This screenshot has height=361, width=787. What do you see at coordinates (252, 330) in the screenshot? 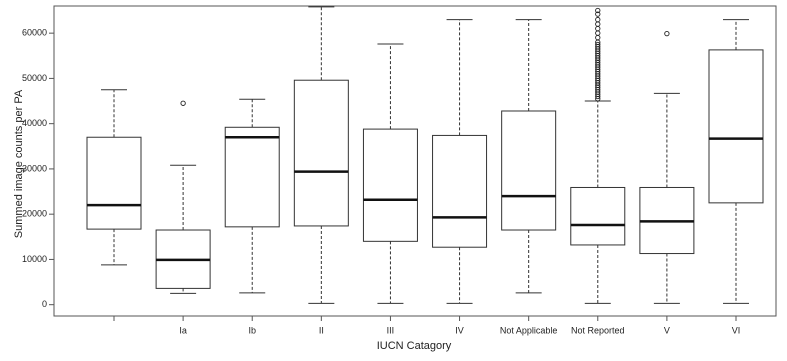
I see `x-tick-label: Ib` at bounding box center [252, 330].